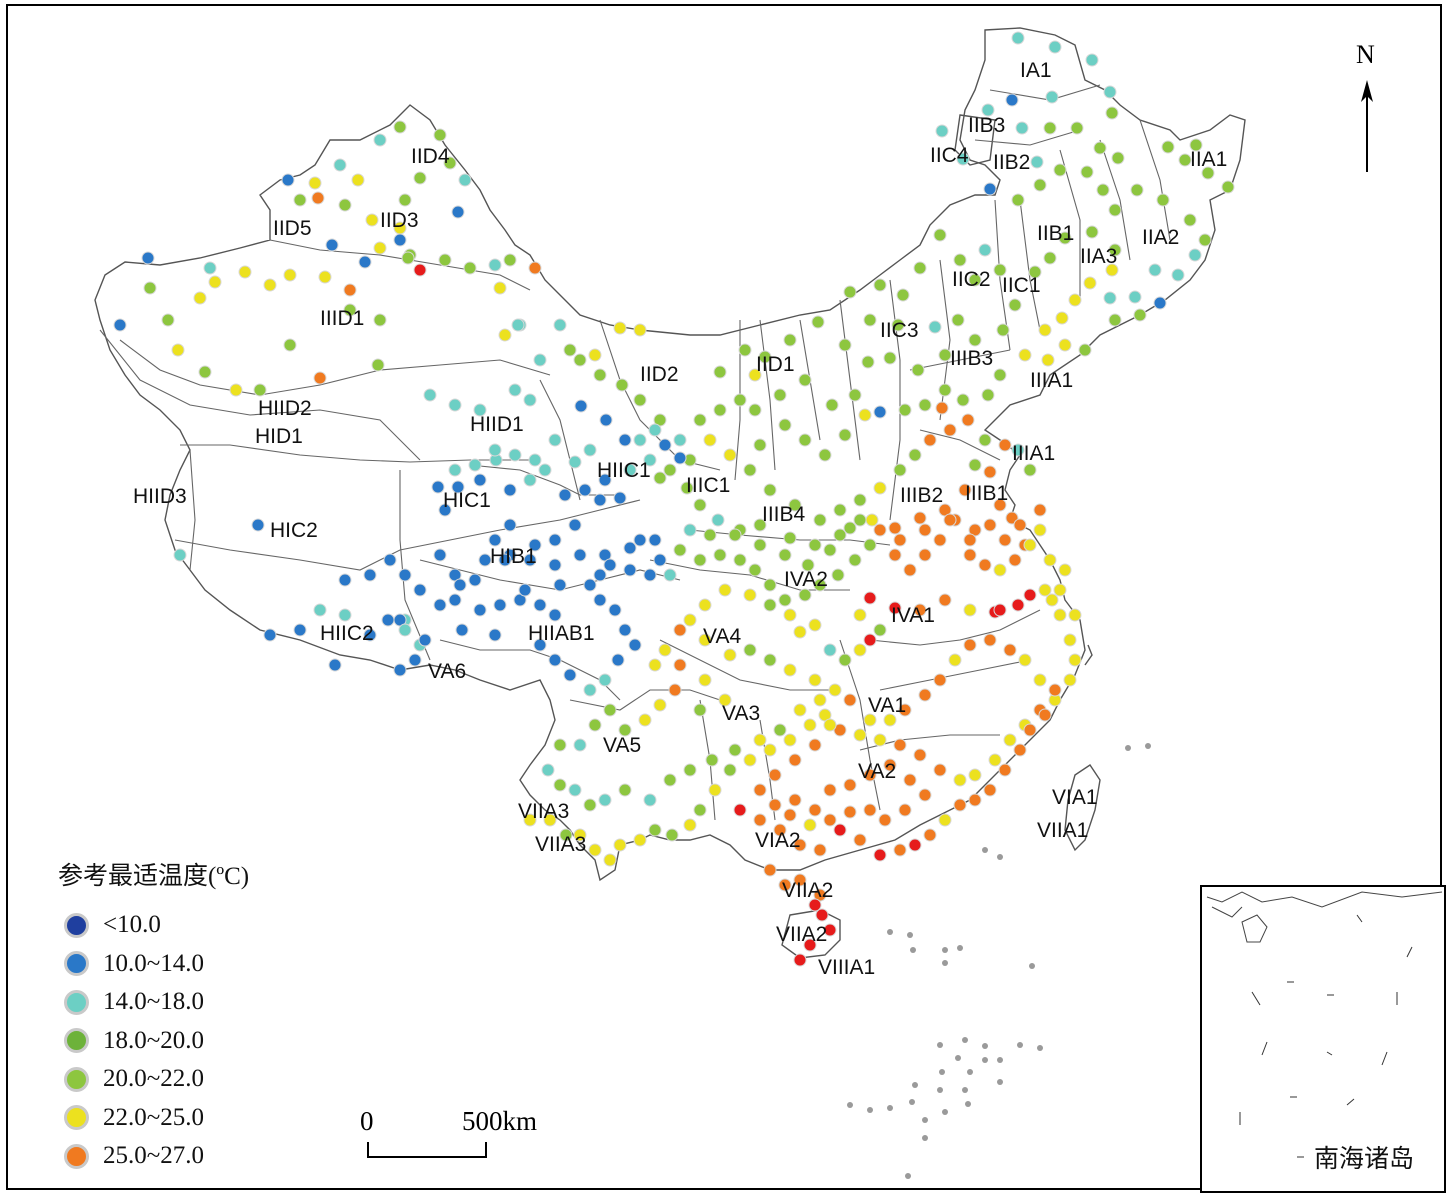 Image resolution: width=1450 pixels, height=1196 pixels. I want to click on south-sea-islands, so click(999, 961).